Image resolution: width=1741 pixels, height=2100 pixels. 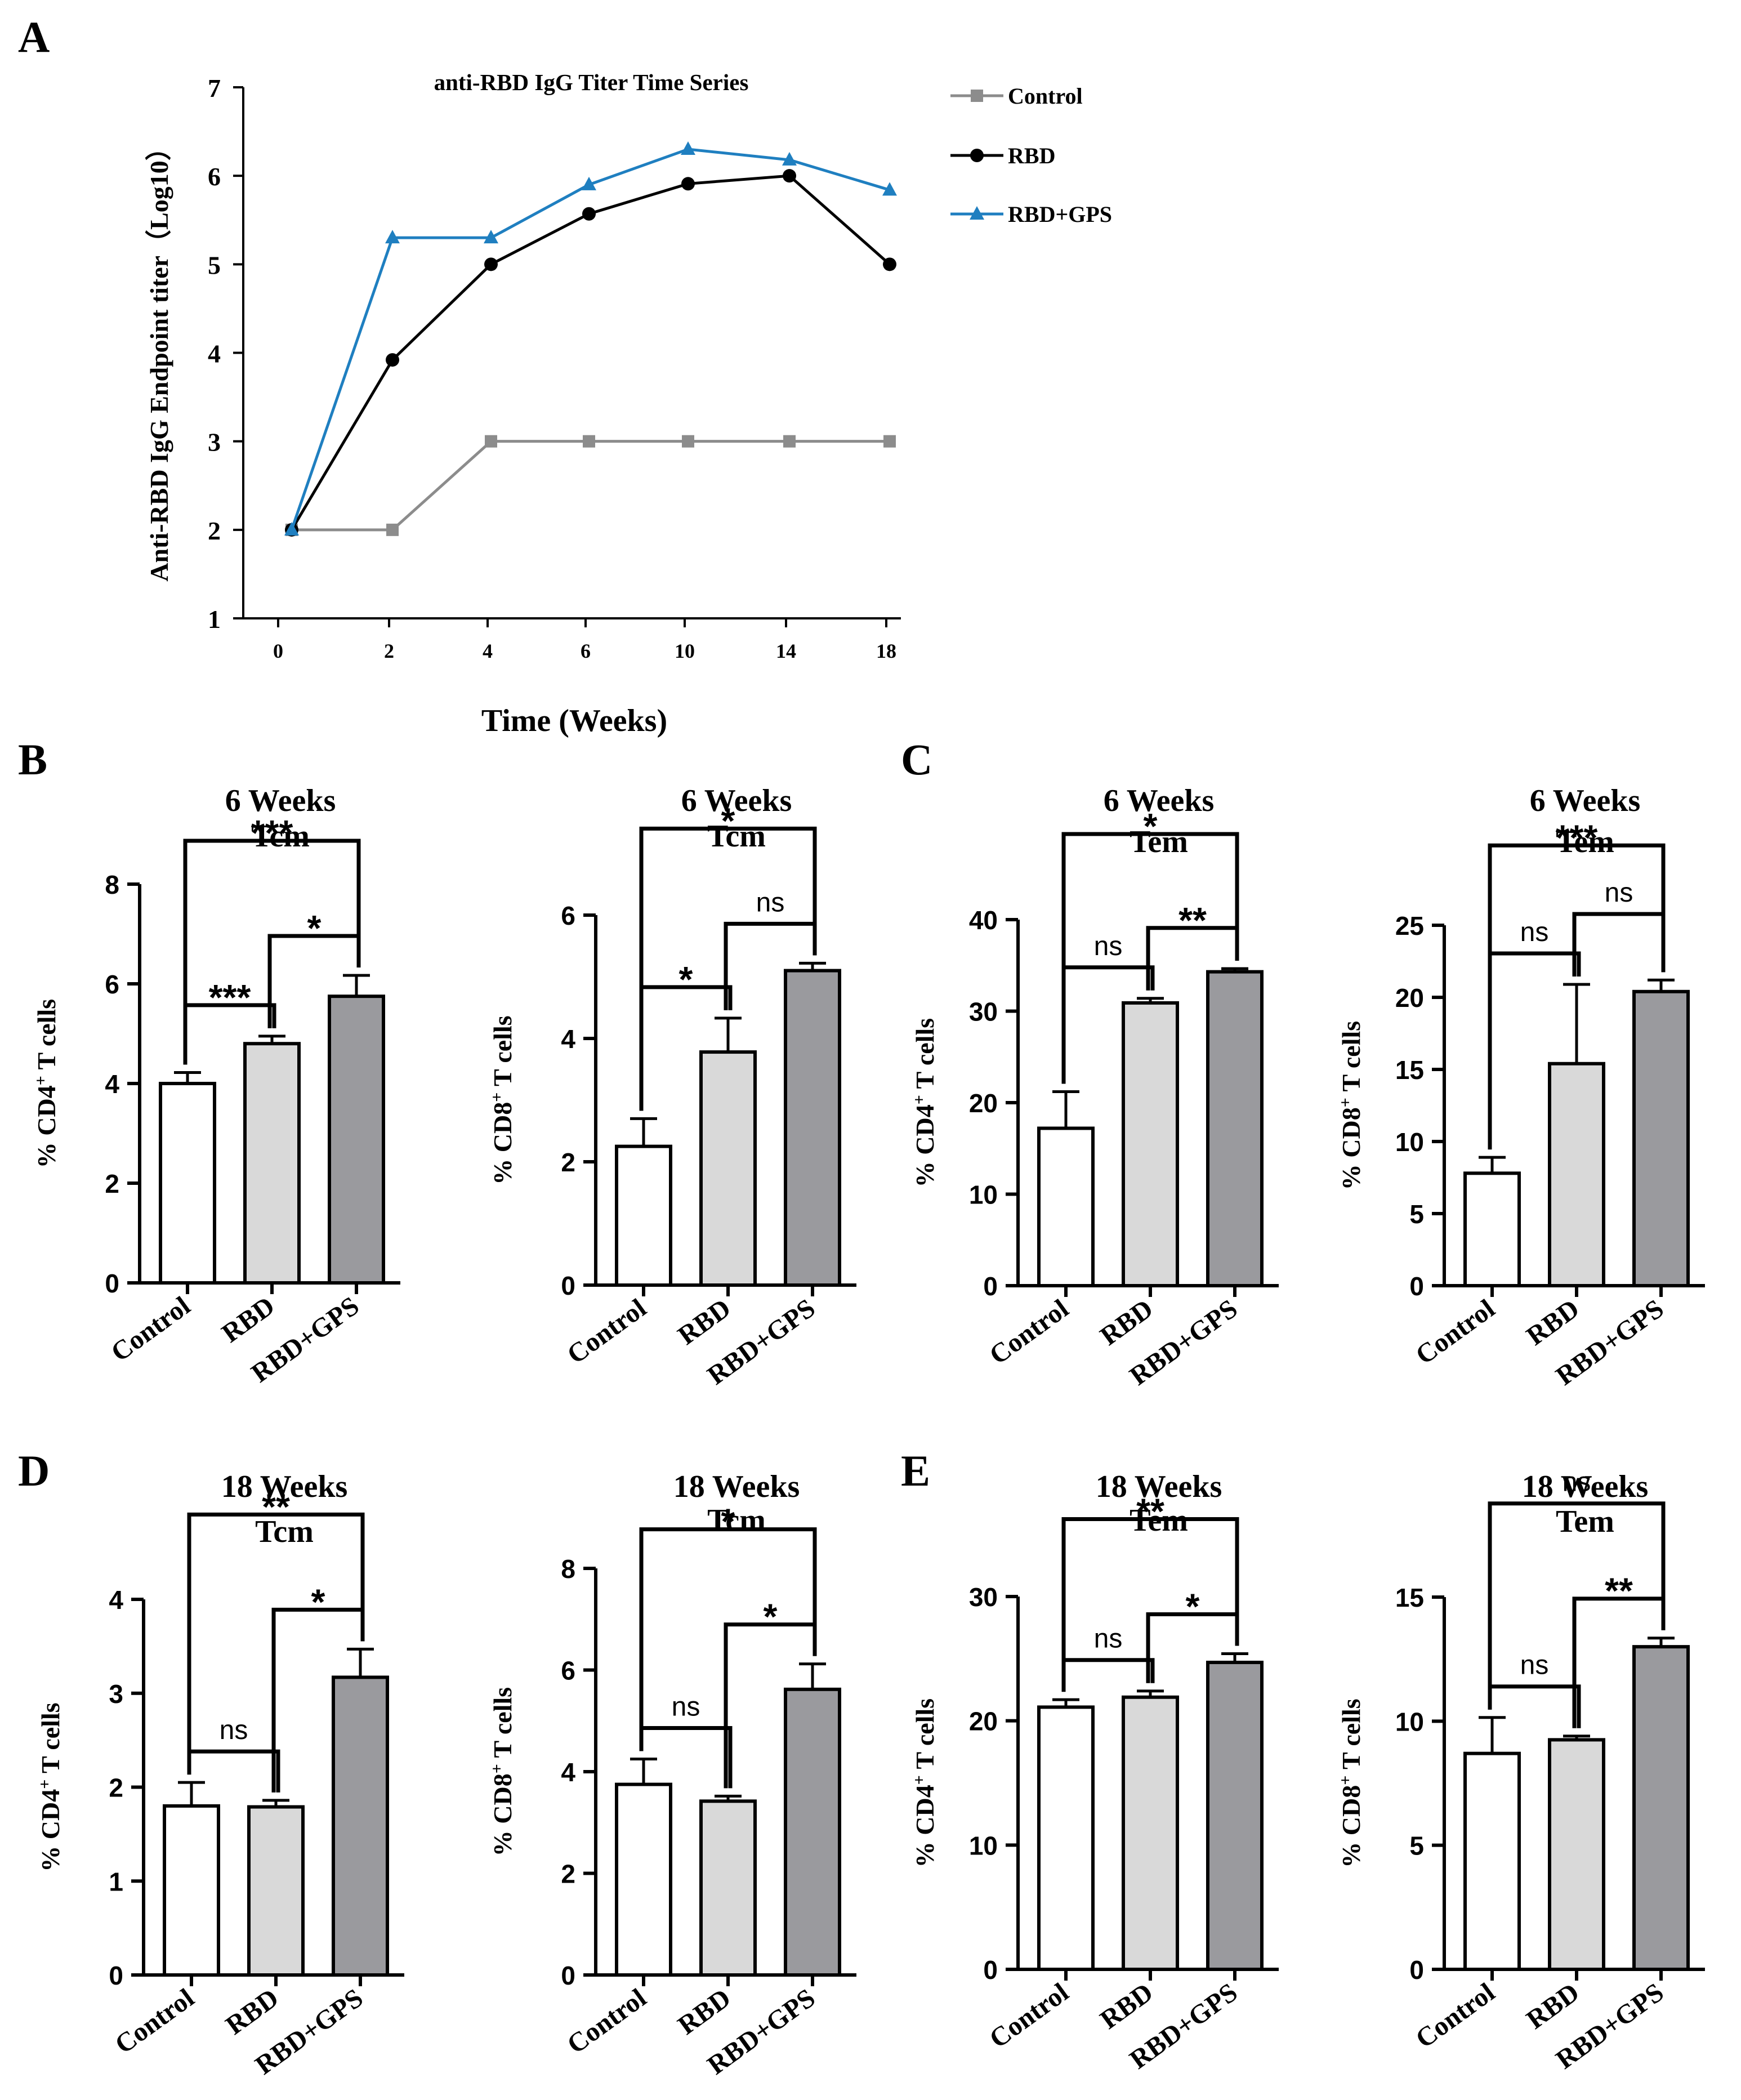 I want to click on series-line, so click(x=590, y=339).